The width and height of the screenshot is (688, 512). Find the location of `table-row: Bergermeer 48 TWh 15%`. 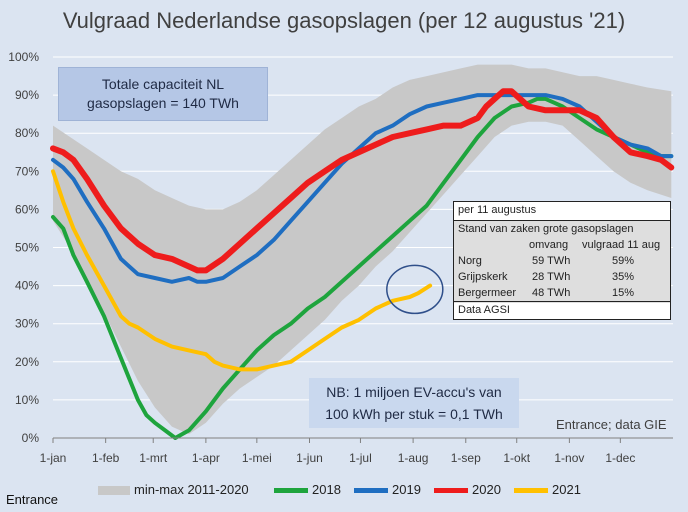

table-row: Bergermeer 48 TWh 15% is located at coordinates (562, 294).